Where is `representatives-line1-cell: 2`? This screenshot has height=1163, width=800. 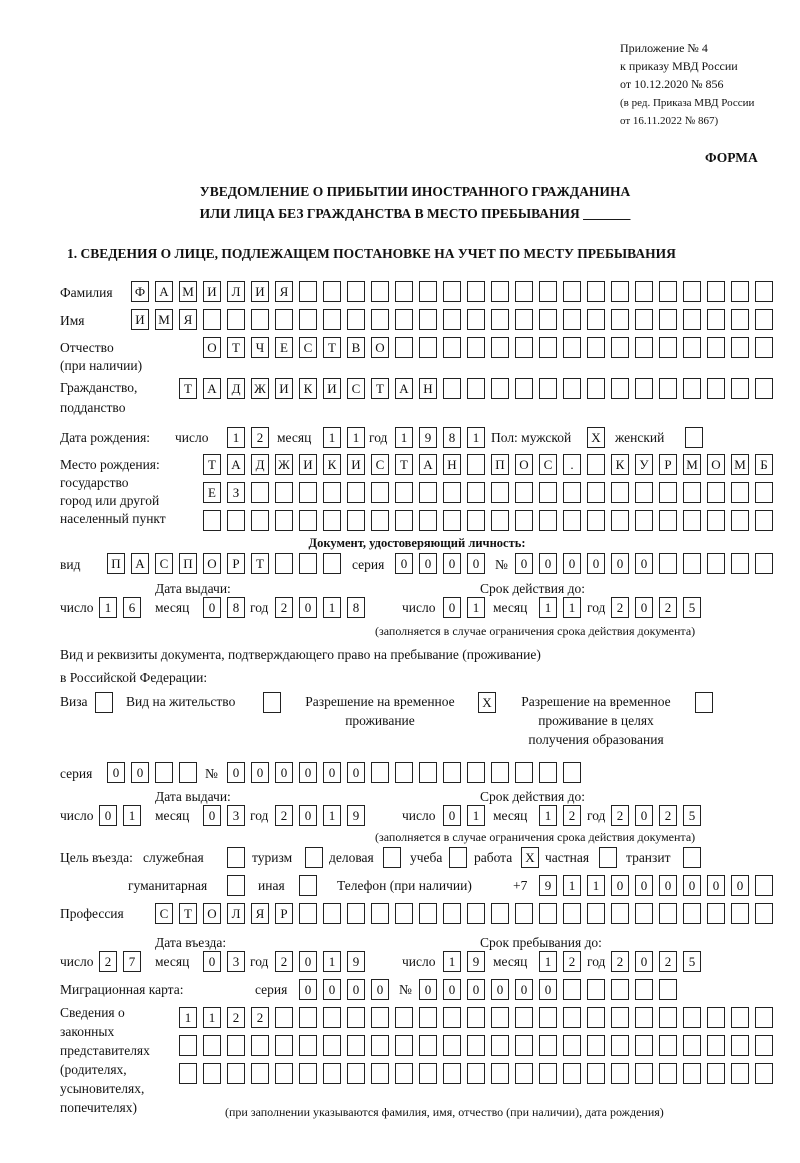
representatives-line1-cell: 2 is located at coordinates (260, 1017).